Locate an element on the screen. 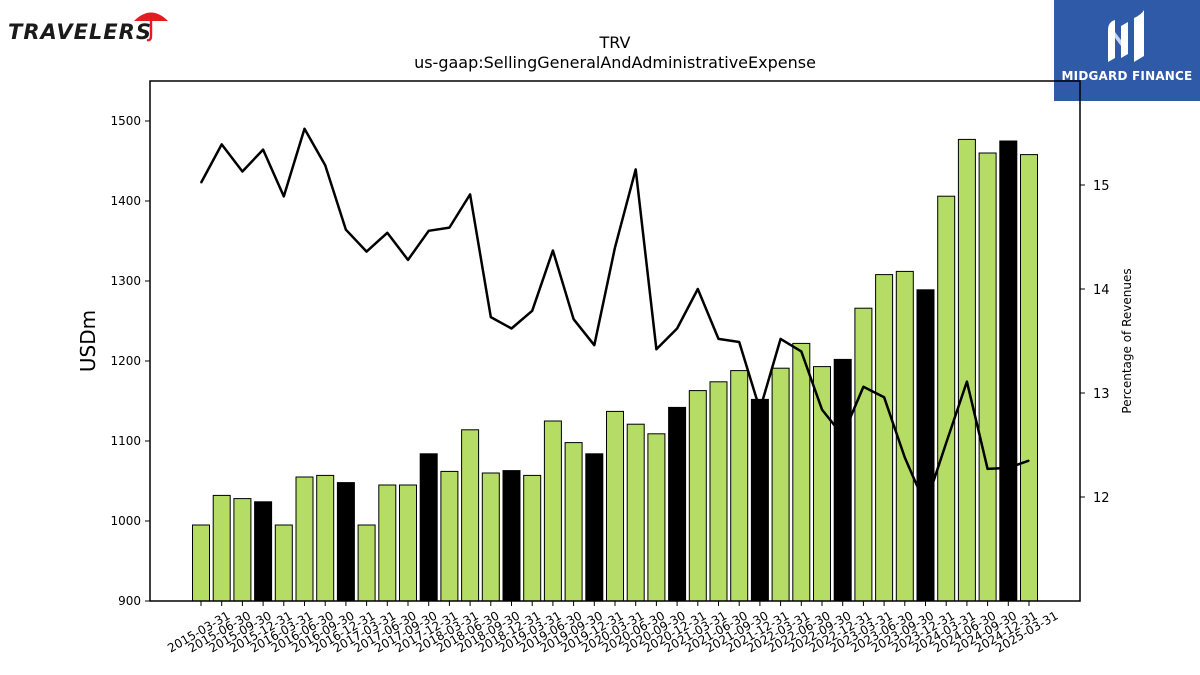 The image size is (1200, 675). y-axis: 900 1000 1100 1200 1300 1400 1500 is located at coordinates (130, 361).